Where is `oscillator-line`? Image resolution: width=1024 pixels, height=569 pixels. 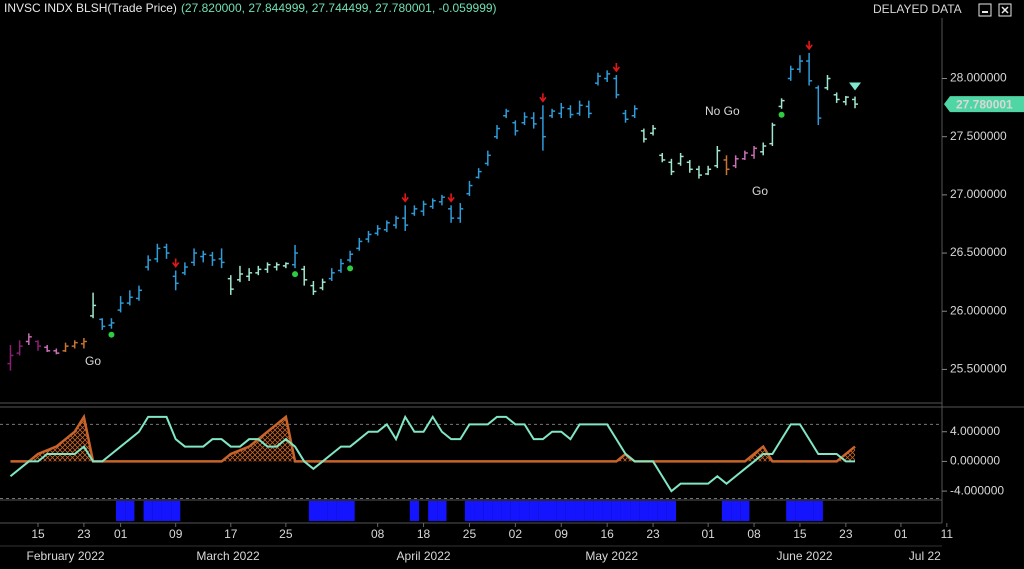 oscillator-line is located at coordinates (432, 453).